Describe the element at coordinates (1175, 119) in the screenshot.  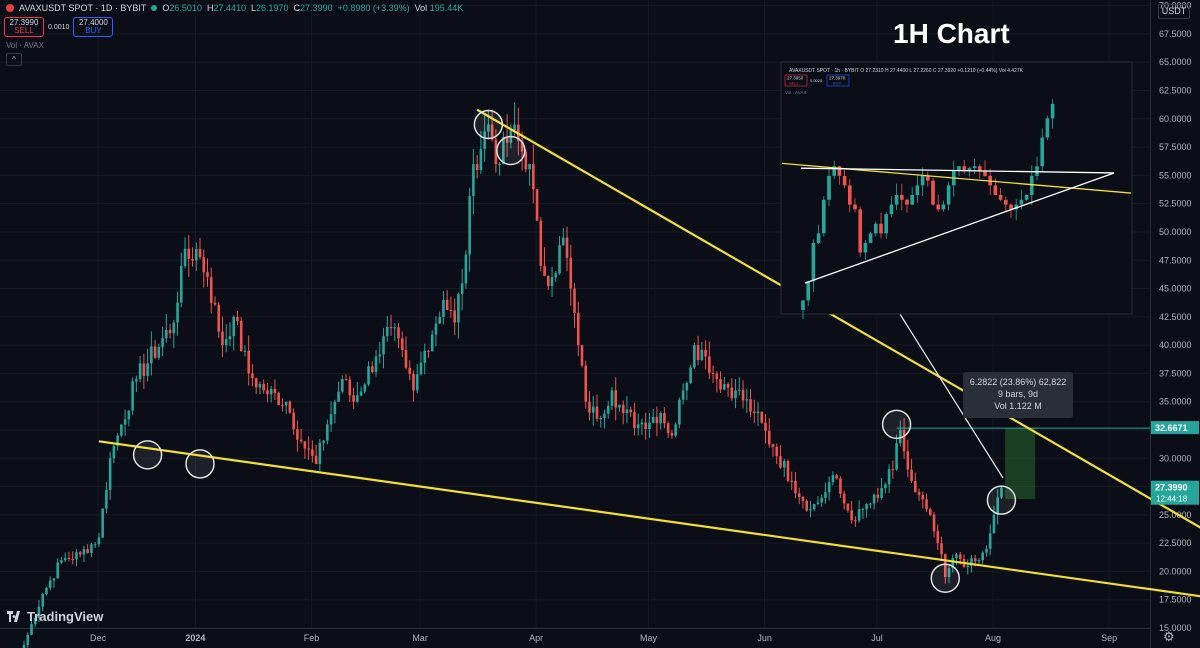
I see `y-tick-label: 60.0000` at that location.